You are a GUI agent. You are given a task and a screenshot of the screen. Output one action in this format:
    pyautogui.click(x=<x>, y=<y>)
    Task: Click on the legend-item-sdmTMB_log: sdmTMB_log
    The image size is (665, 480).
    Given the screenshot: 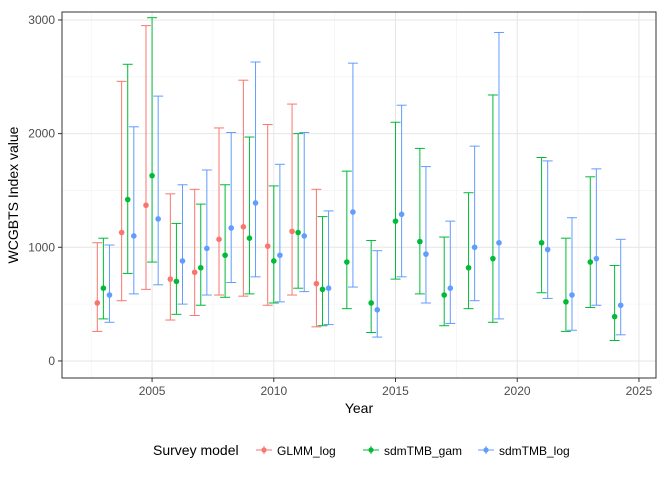 What is the action you would take?
    pyautogui.click(x=524, y=451)
    